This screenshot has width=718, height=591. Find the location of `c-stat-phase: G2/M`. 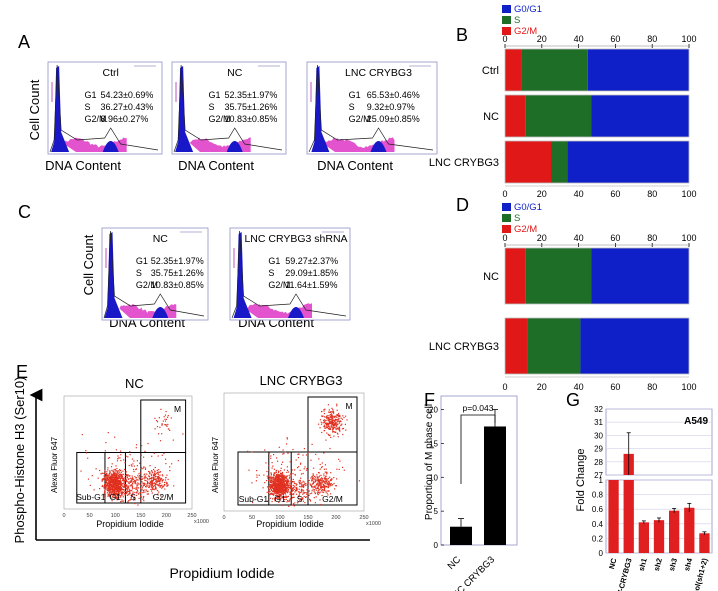

c-stat-phase: G2/M is located at coordinates (147, 285).